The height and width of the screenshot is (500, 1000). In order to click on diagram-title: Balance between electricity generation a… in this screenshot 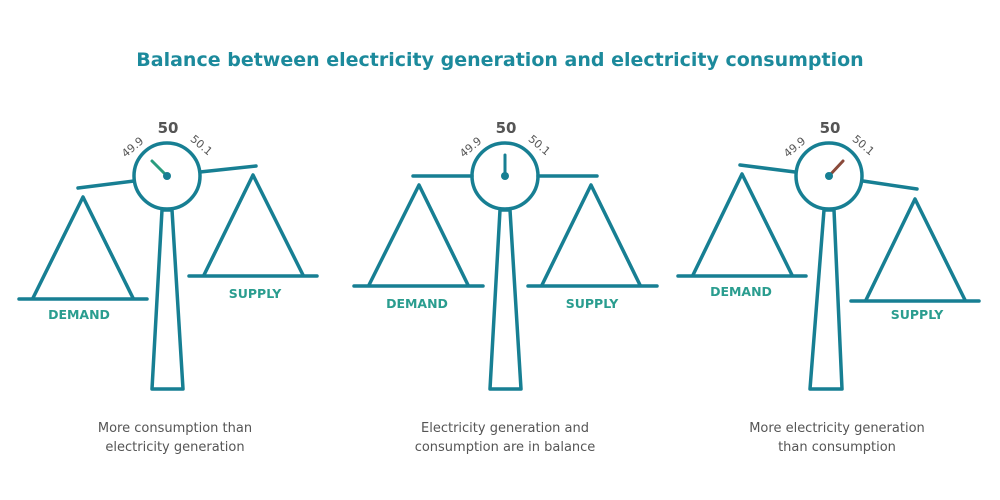, I will do `click(499, 60)`.